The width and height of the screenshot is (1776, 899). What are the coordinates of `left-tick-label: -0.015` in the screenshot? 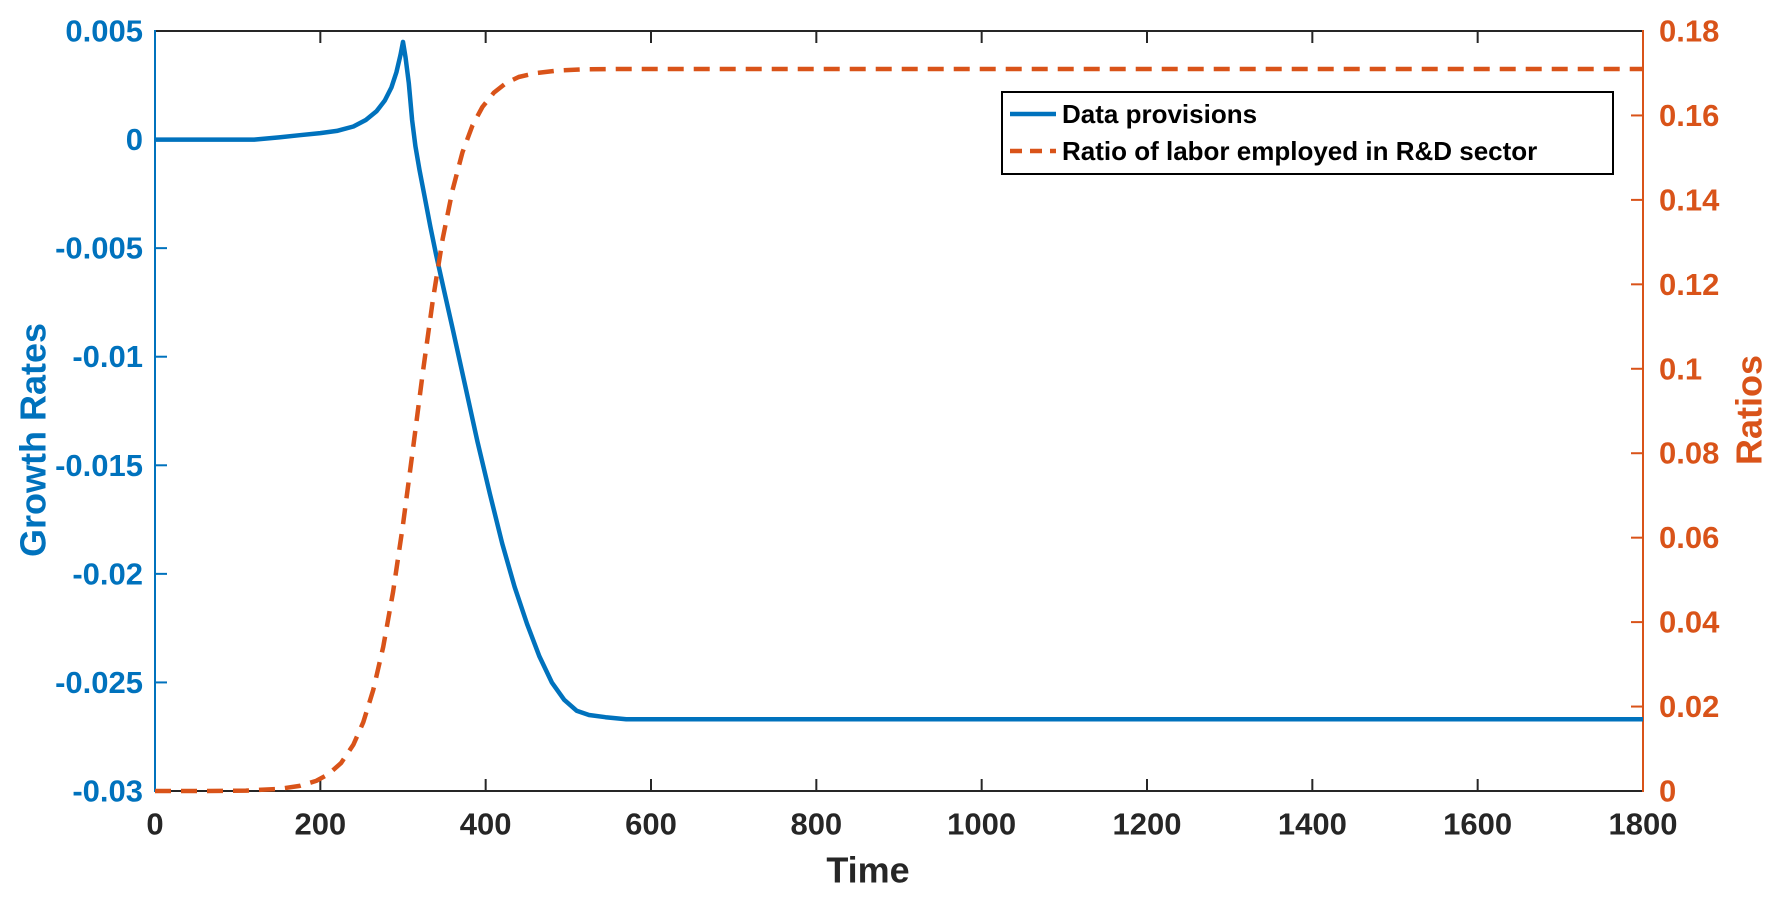 It's located at (99, 465).